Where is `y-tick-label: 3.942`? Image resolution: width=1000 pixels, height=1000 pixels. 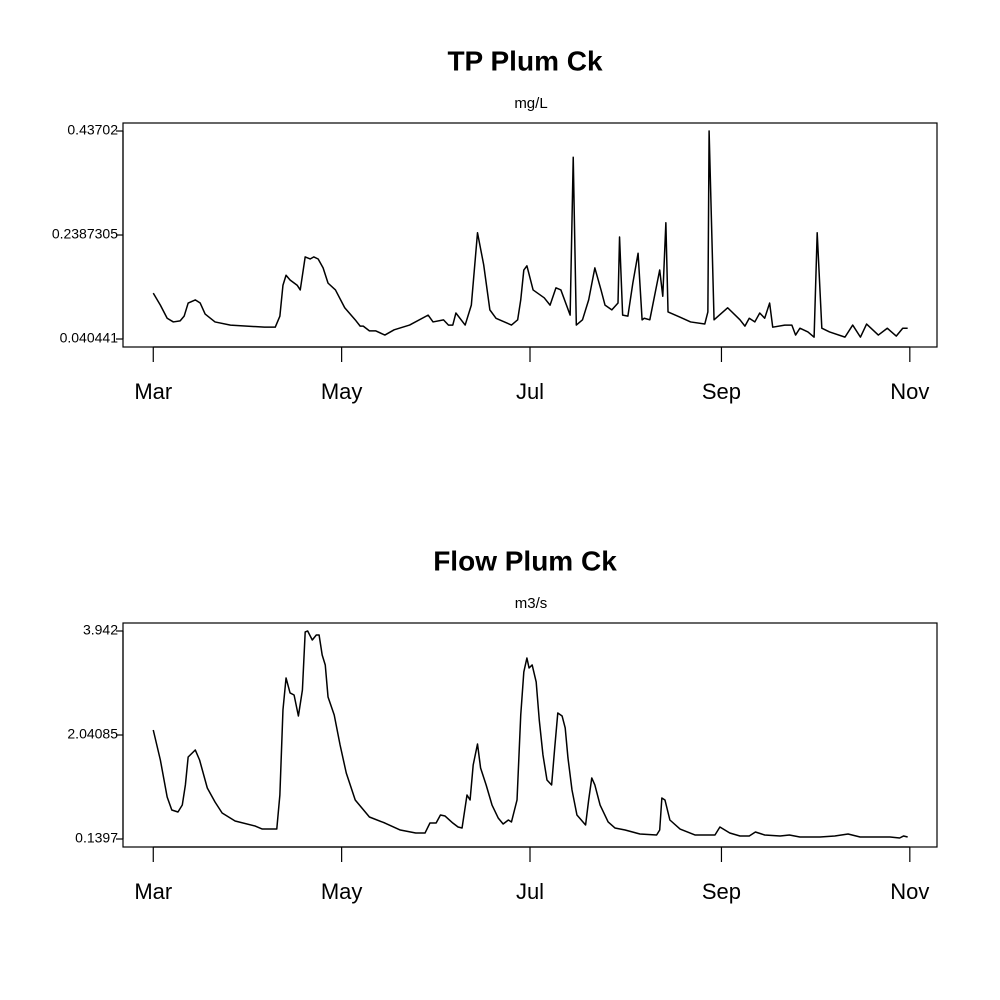
y-tick-label: 3.942 is located at coordinates (100, 630).